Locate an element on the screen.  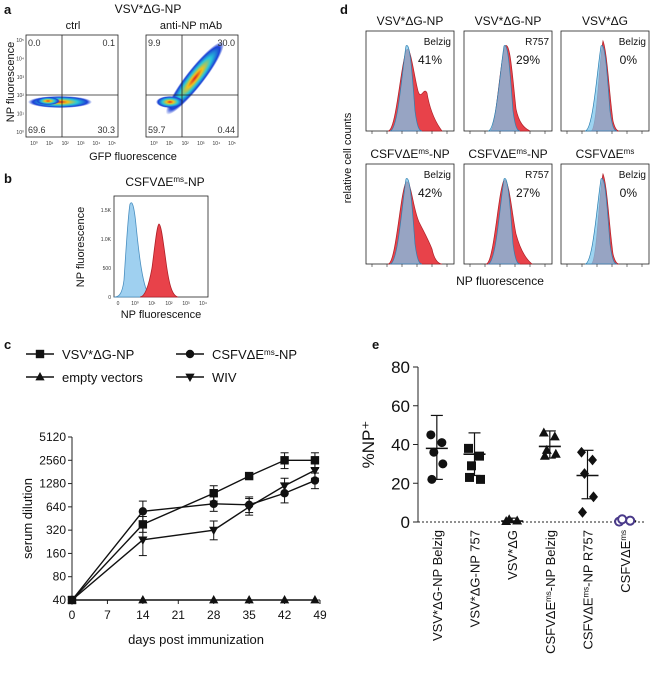
panel-c-series-line is located at coordinates (193, 540).